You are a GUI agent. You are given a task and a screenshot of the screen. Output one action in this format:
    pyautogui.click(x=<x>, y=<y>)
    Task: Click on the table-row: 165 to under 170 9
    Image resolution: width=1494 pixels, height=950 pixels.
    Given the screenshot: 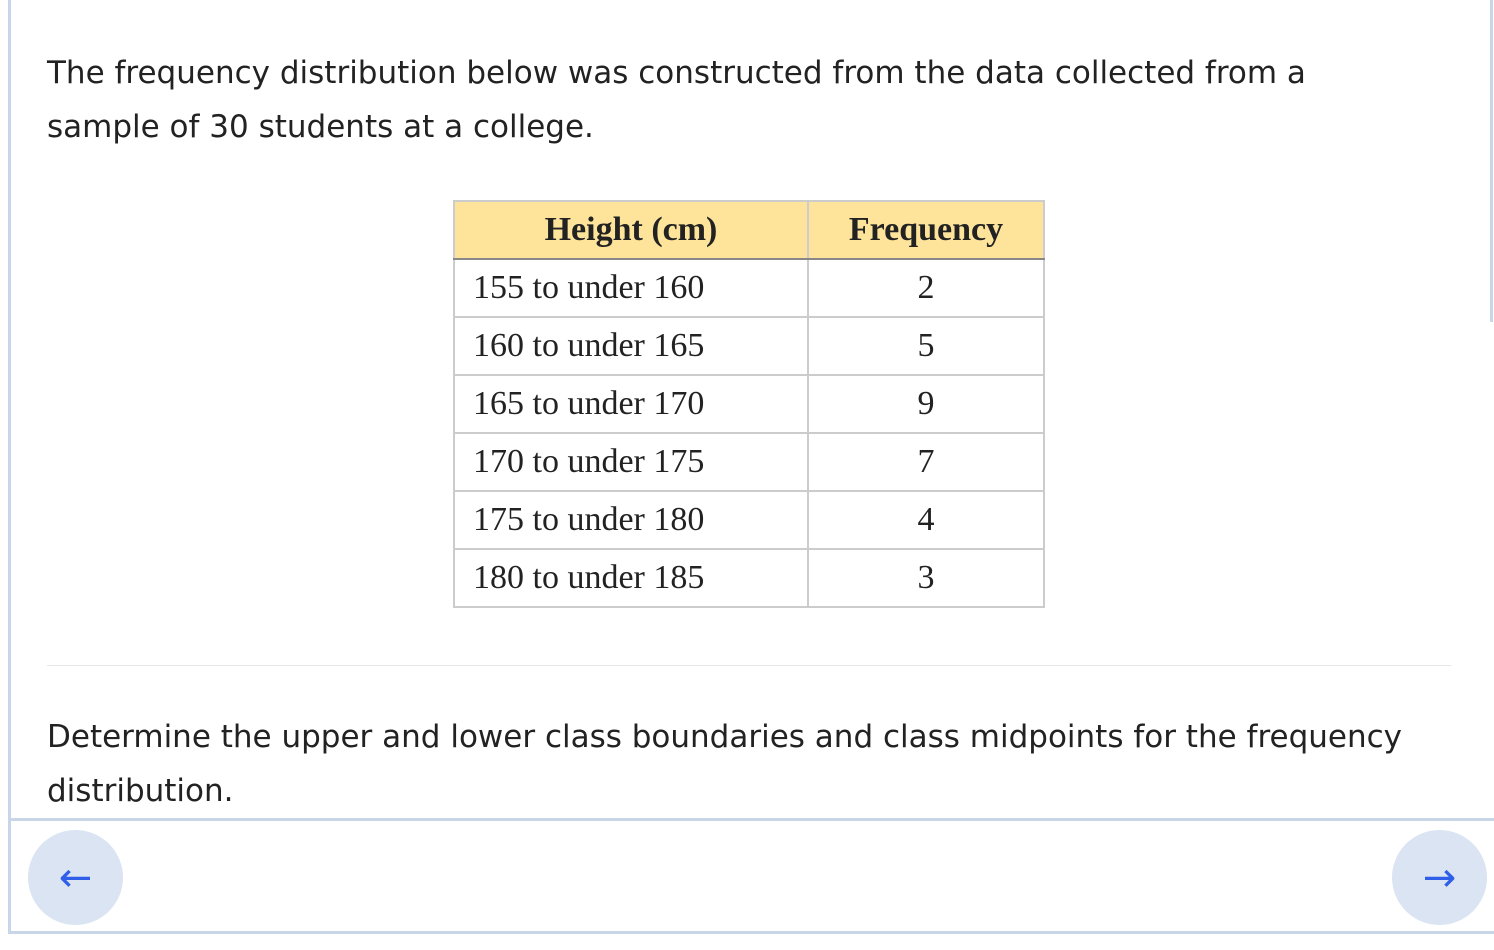 What is the action you would take?
    pyautogui.click(x=749, y=404)
    